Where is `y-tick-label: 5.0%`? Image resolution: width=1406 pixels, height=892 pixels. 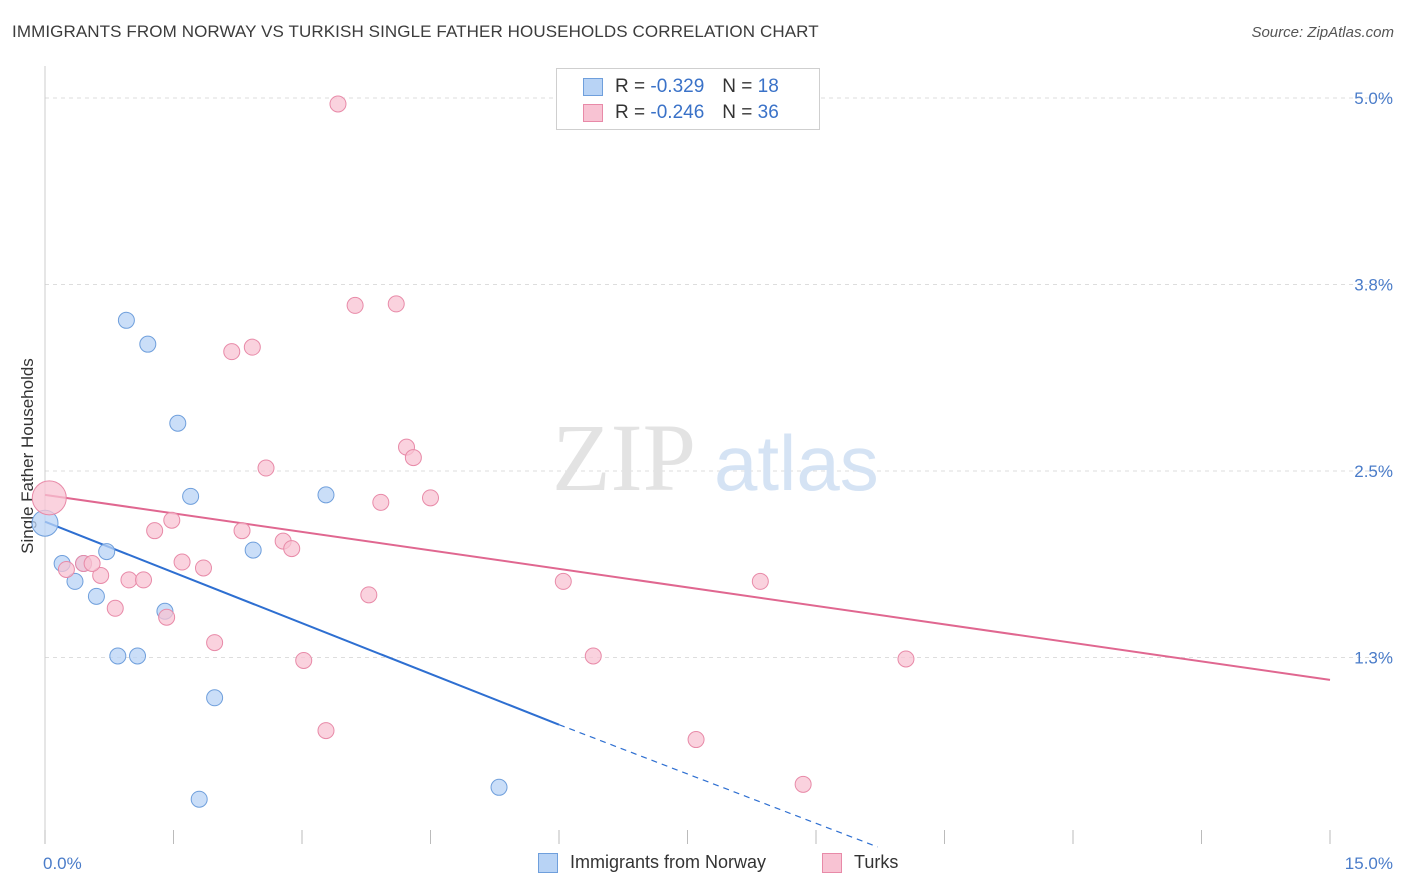 y-tick-label: 5.0% is located at coordinates (1373, 98).